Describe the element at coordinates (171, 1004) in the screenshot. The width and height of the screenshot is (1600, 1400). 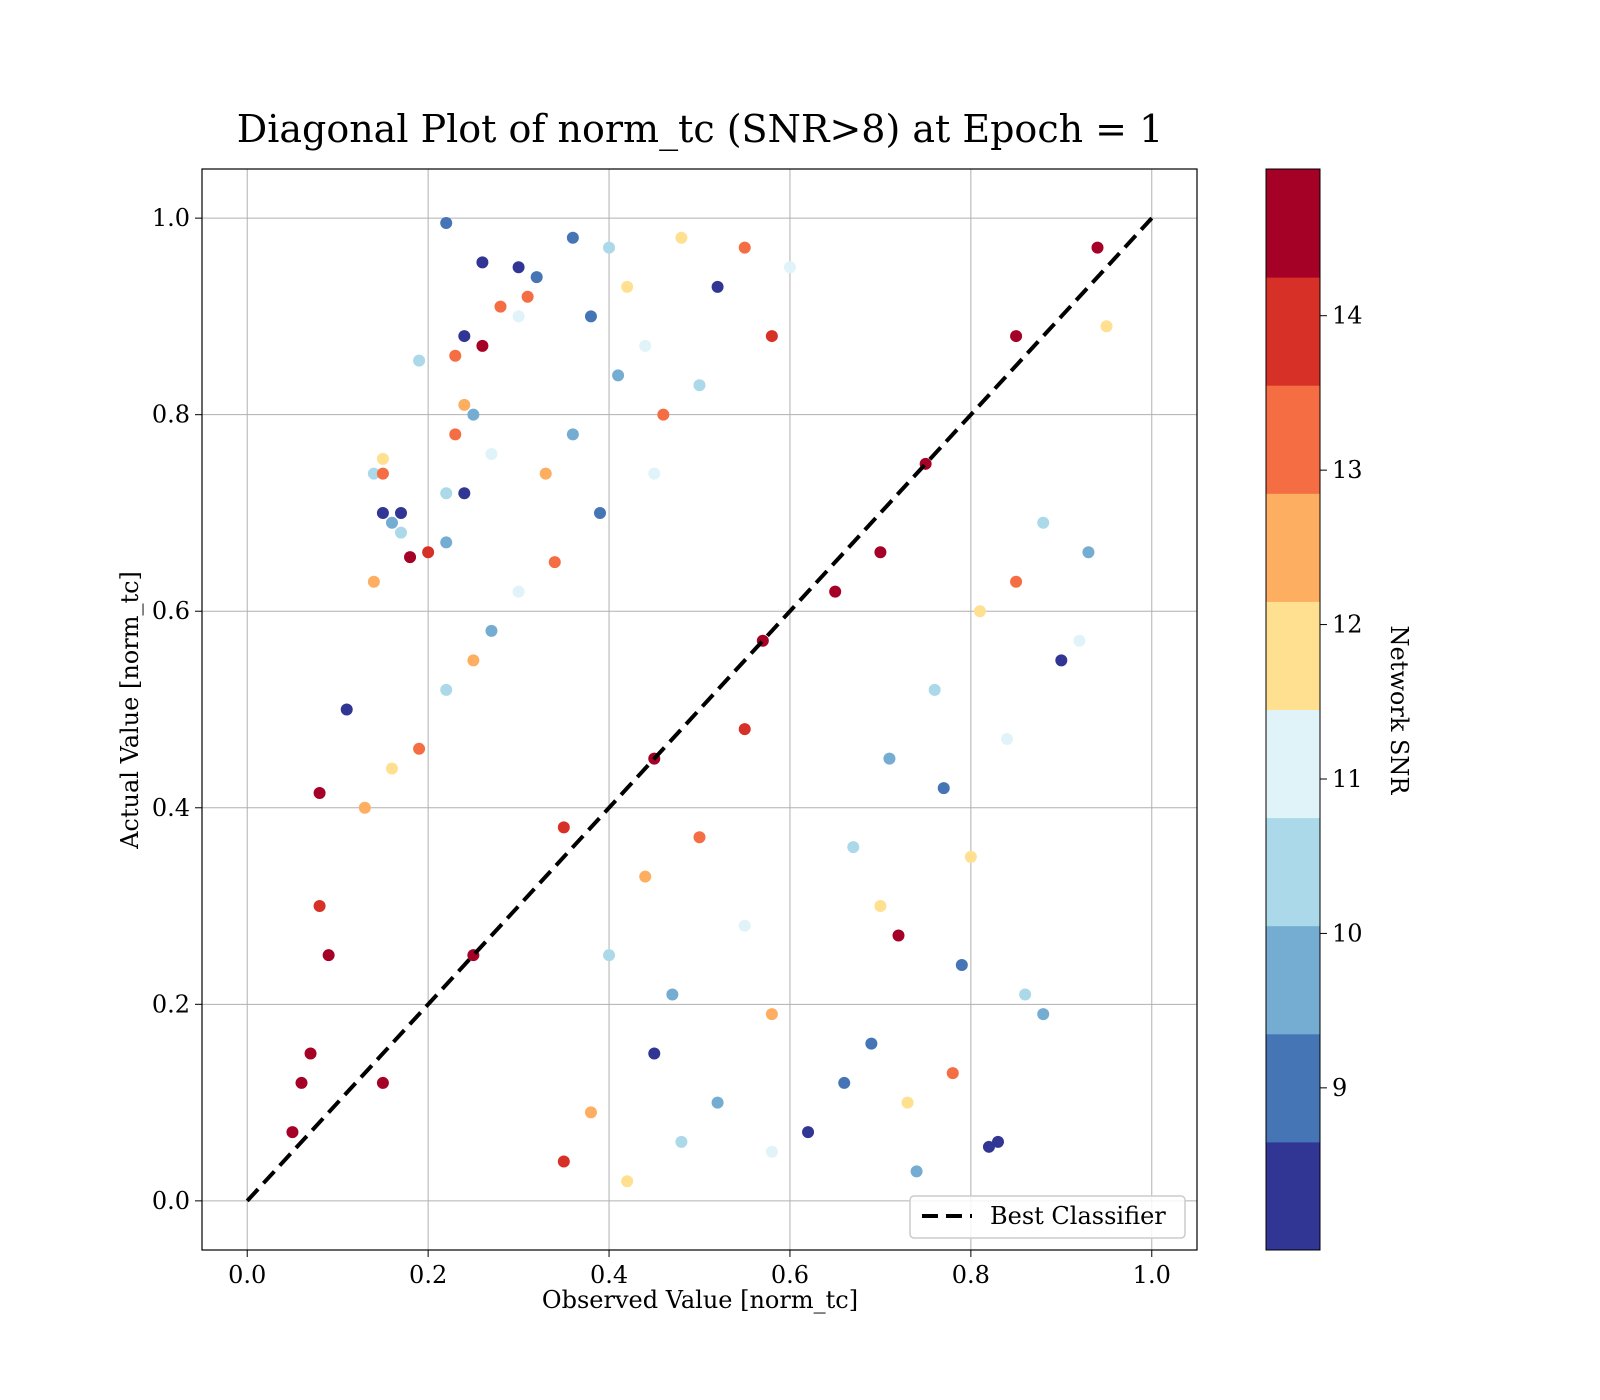
I see `y-tick-label: 0.2` at that location.